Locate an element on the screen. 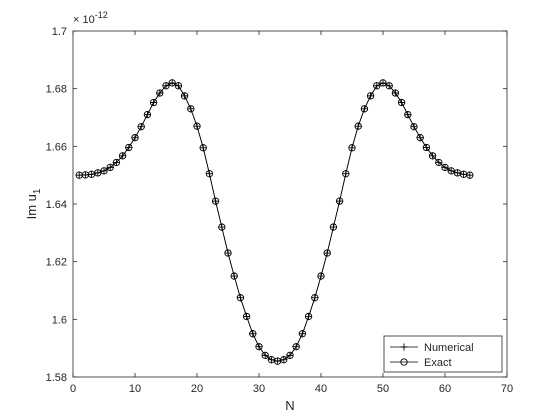  x-tick-label: 40 is located at coordinates (321, 389).